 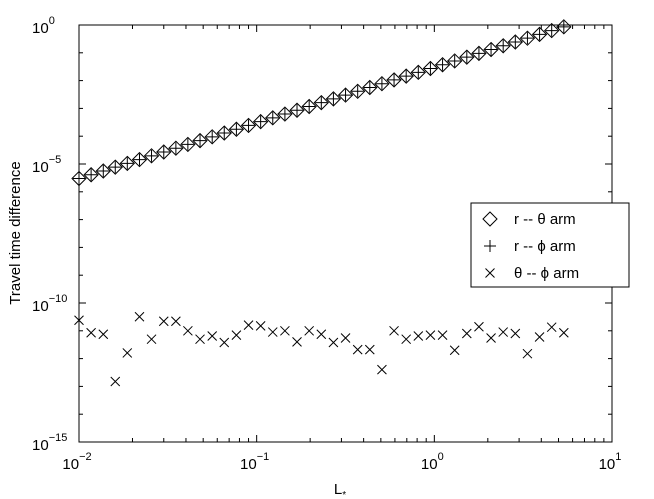 I want to click on x-tick-label: 10¹, so click(x=610, y=462).